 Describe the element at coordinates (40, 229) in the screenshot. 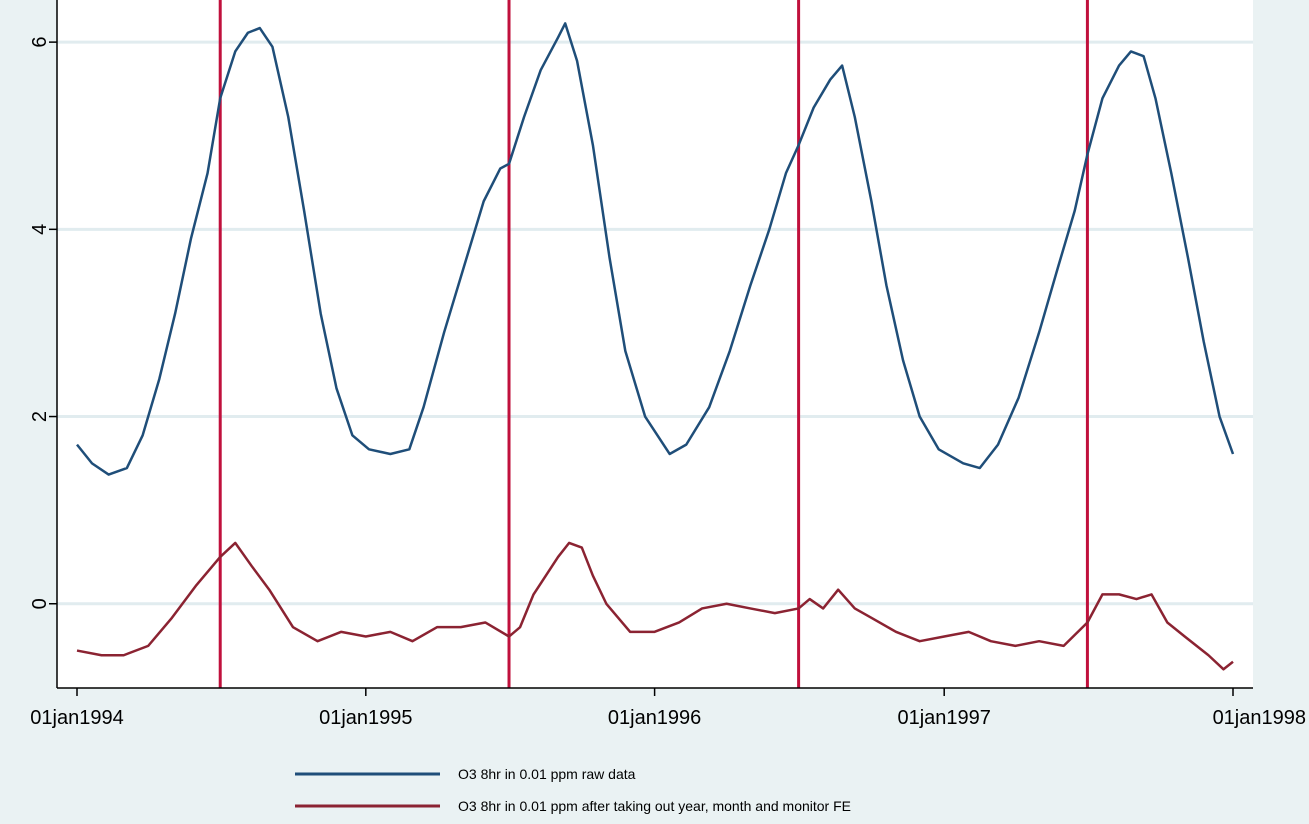

I see `y-tick-label-2: 4` at that location.